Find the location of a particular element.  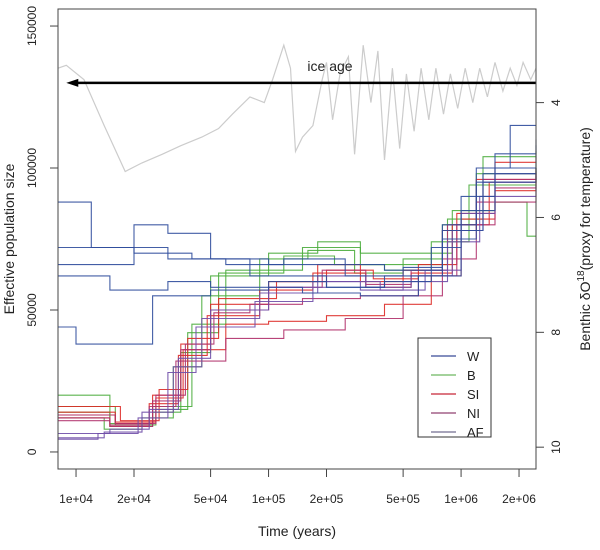

legend-label-af: AF is located at coordinates (475, 432).